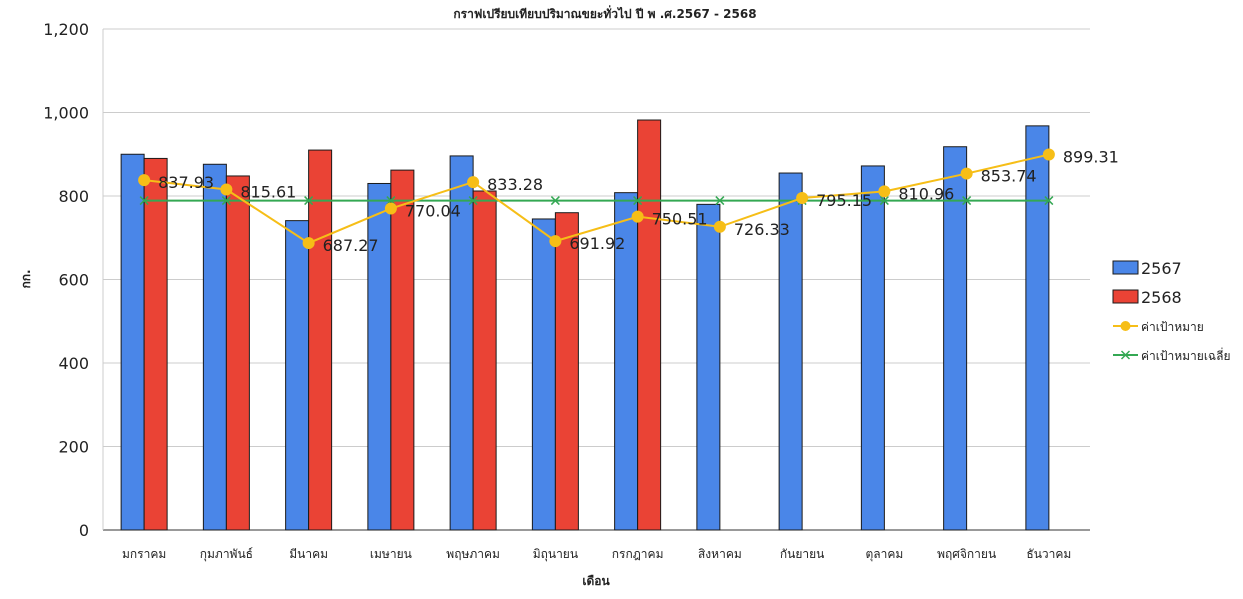 The width and height of the screenshot is (1243, 599). I want to click on y-tick-label: 600, so click(73, 280).